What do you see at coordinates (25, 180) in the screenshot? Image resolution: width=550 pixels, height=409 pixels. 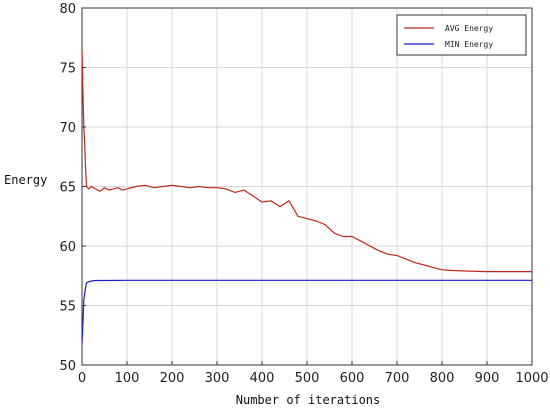 I see `y-axis-title: Energy` at bounding box center [25, 180].